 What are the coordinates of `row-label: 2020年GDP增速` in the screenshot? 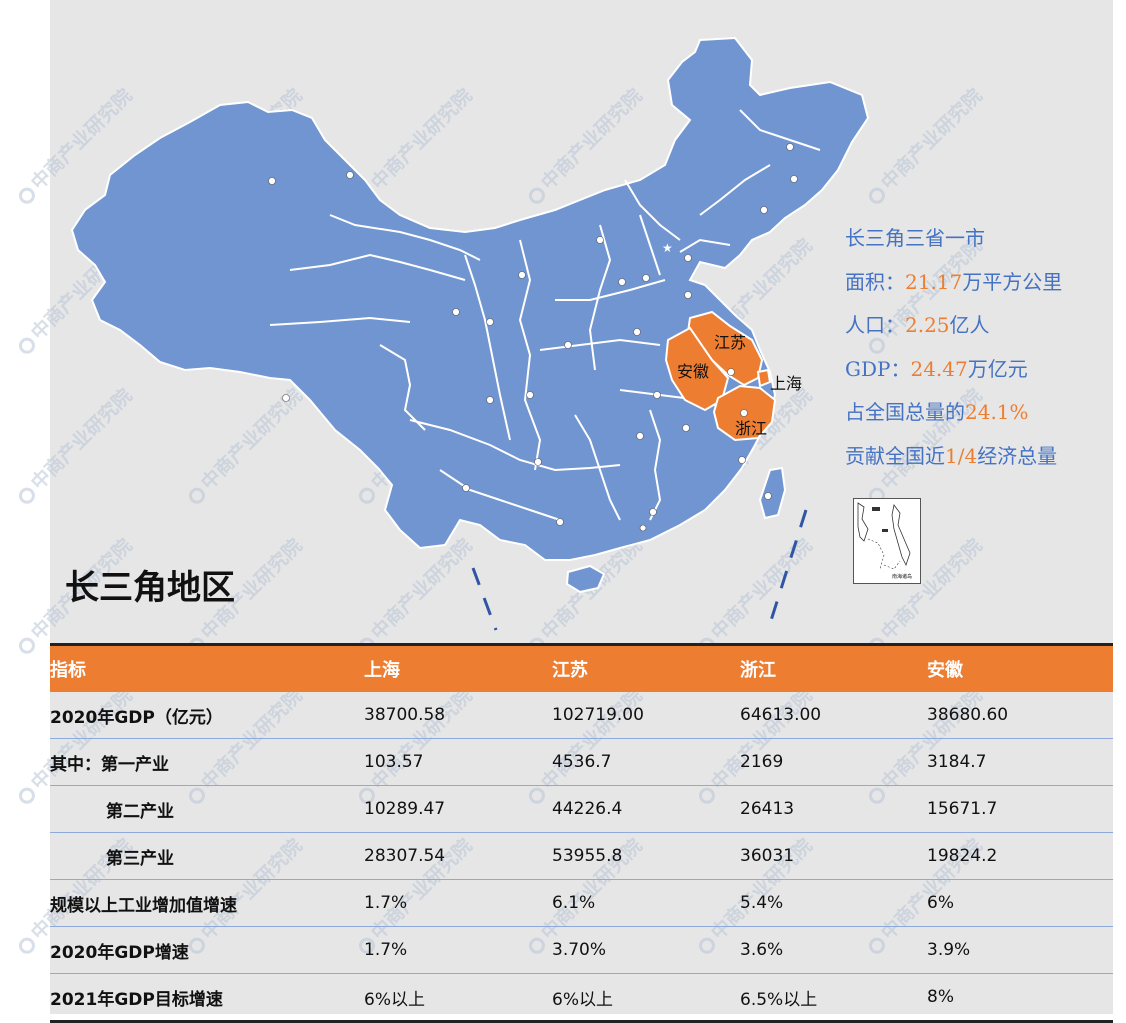 It's located at (207, 950).